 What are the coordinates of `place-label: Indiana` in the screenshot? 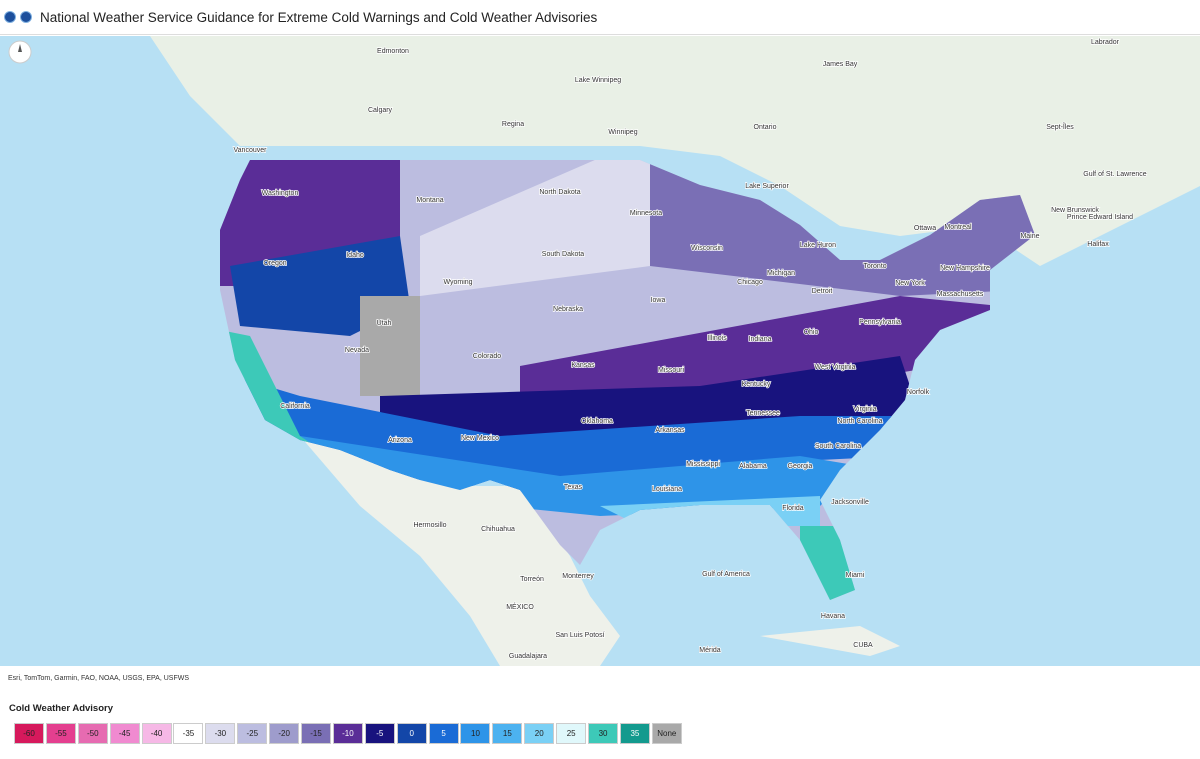 It's located at (760, 339).